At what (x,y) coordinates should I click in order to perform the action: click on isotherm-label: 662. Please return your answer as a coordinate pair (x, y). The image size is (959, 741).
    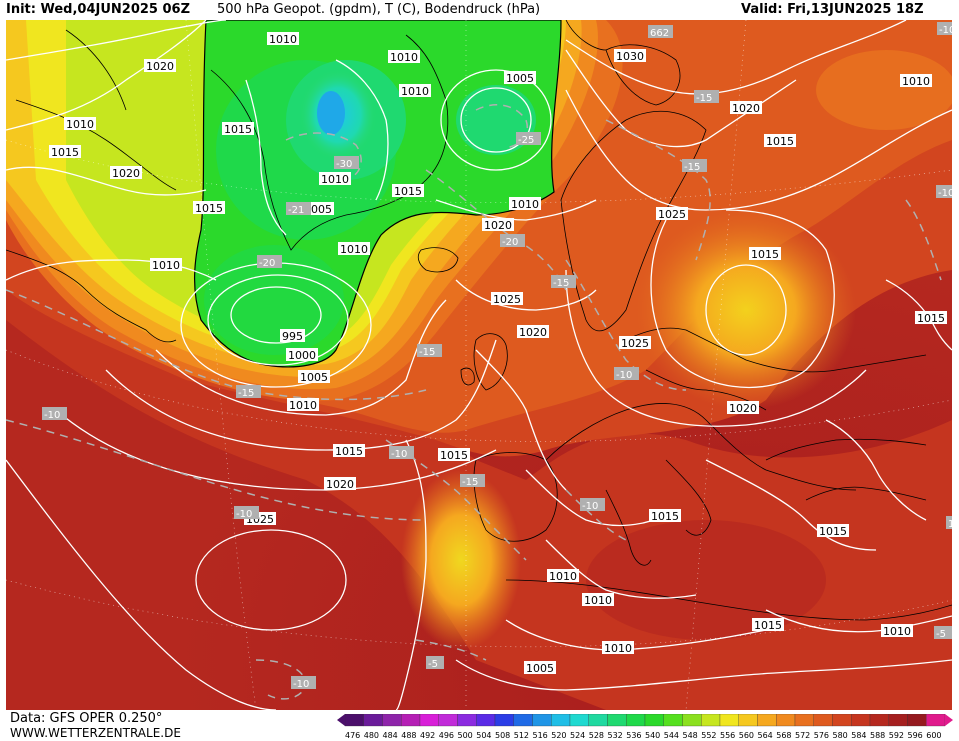
    Looking at the image, I should click on (660, 32).